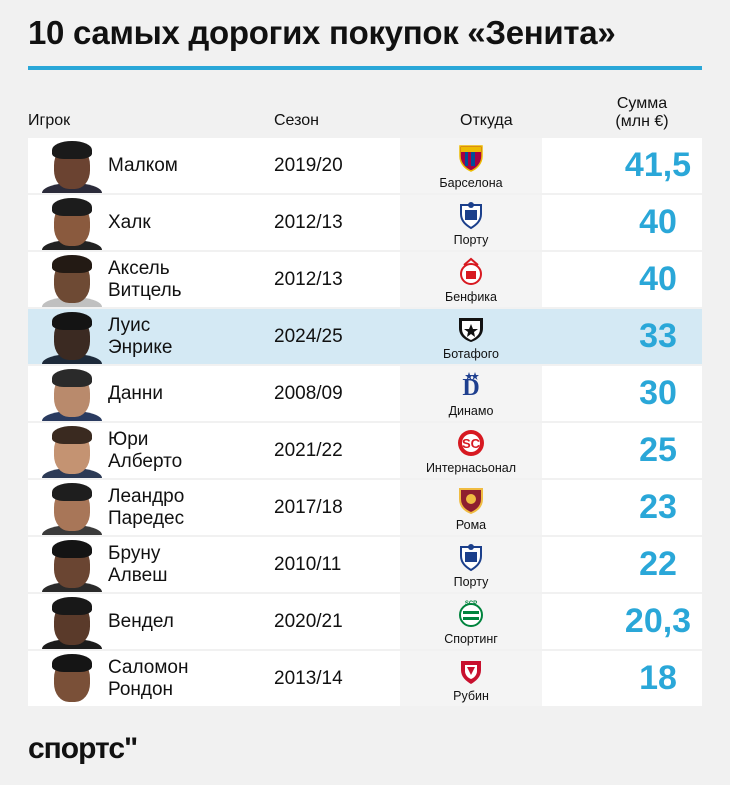 The width and height of the screenshot is (730, 785). What do you see at coordinates (141, 621) in the screenshot?
I see `player-name: Вендел` at bounding box center [141, 621].